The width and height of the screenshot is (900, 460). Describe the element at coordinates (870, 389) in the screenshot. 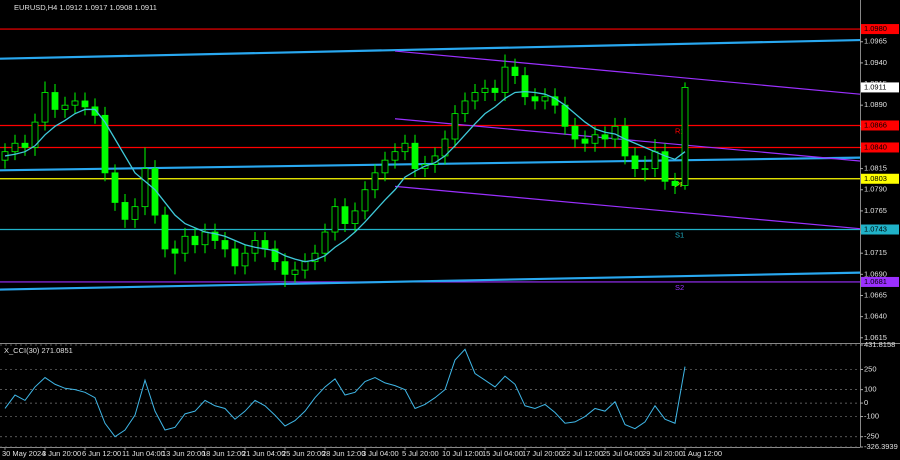

I see `y-tick-label: 100` at that location.